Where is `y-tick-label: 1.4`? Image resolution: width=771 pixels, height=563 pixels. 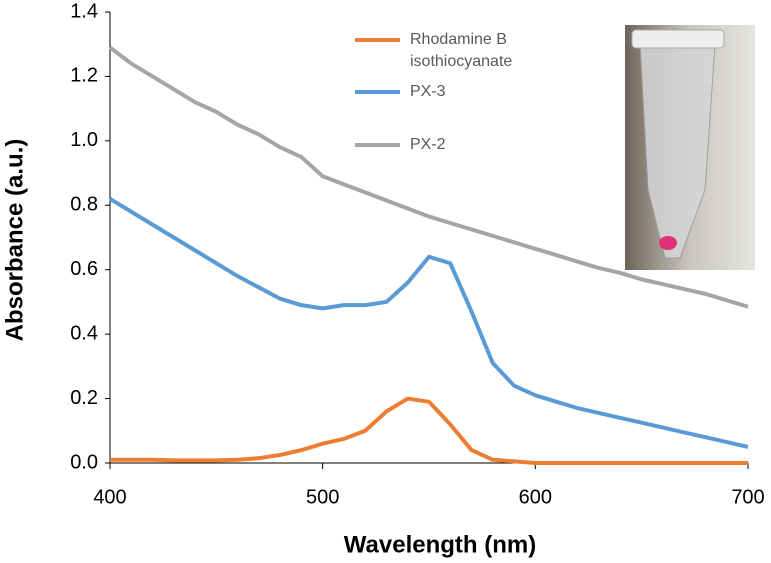
y-tick-label: 1.4 is located at coordinates (84, 11).